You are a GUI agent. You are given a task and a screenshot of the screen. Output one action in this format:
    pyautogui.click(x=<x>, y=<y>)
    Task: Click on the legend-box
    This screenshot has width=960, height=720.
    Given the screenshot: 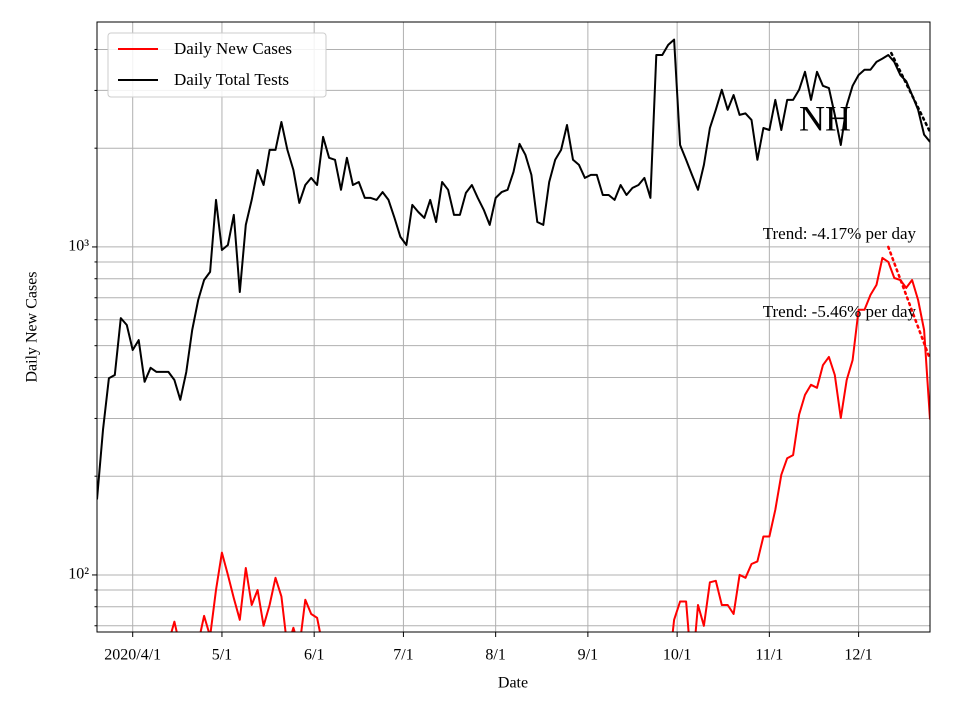 What is the action you would take?
    pyautogui.click(x=217, y=65)
    